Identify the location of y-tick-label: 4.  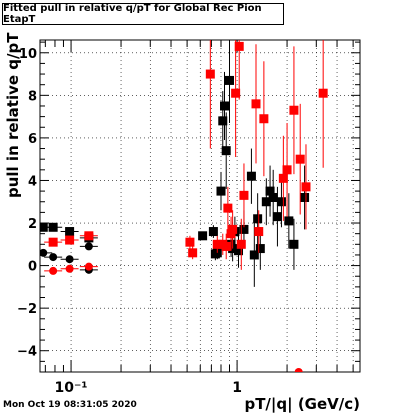
(32, 181).